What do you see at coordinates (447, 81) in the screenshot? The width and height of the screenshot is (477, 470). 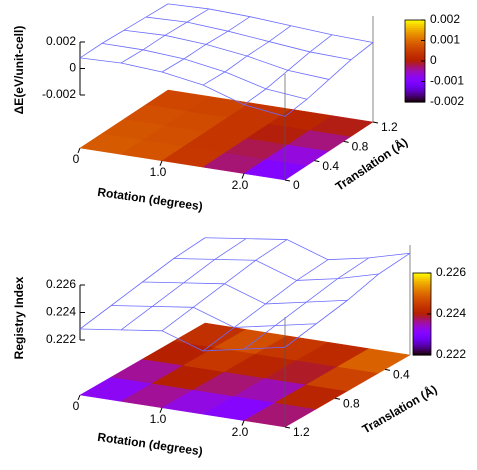 I see `colorbar-tick-label: -0.001` at bounding box center [447, 81].